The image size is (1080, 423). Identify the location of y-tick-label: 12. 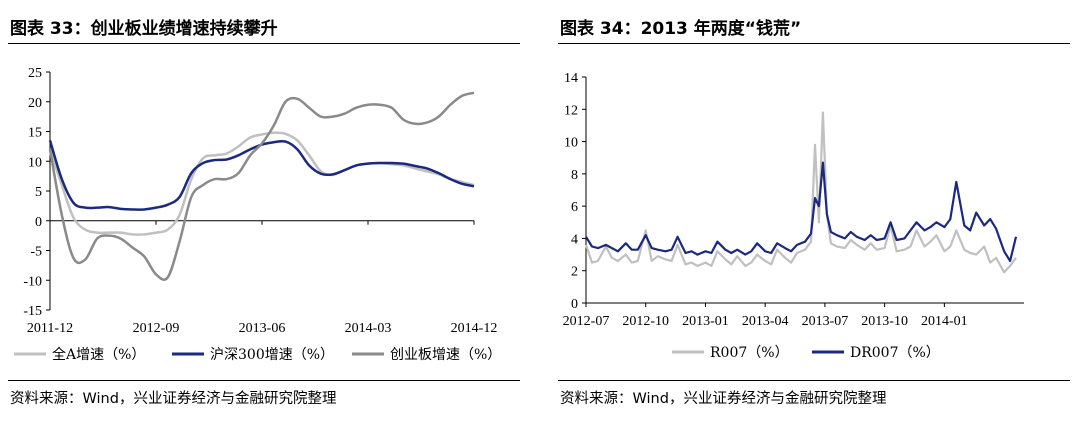
(571, 110).